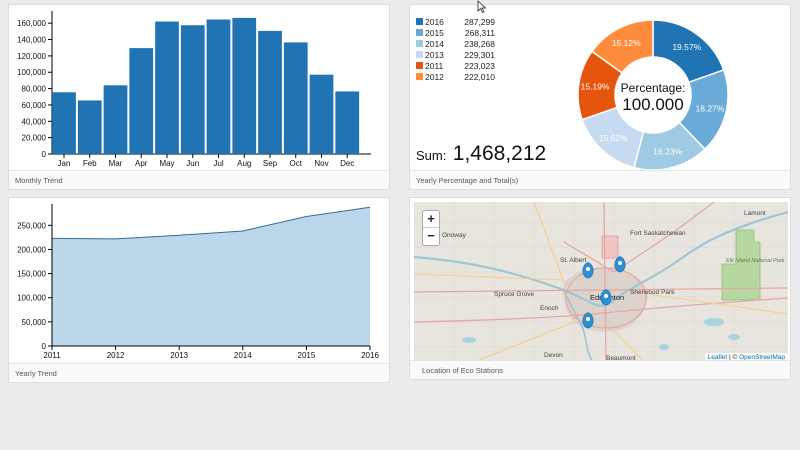 This screenshot has height=450, width=800. What do you see at coordinates (211, 223) in the screenshot?
I see `area-line` at bounding box center [211, 223].